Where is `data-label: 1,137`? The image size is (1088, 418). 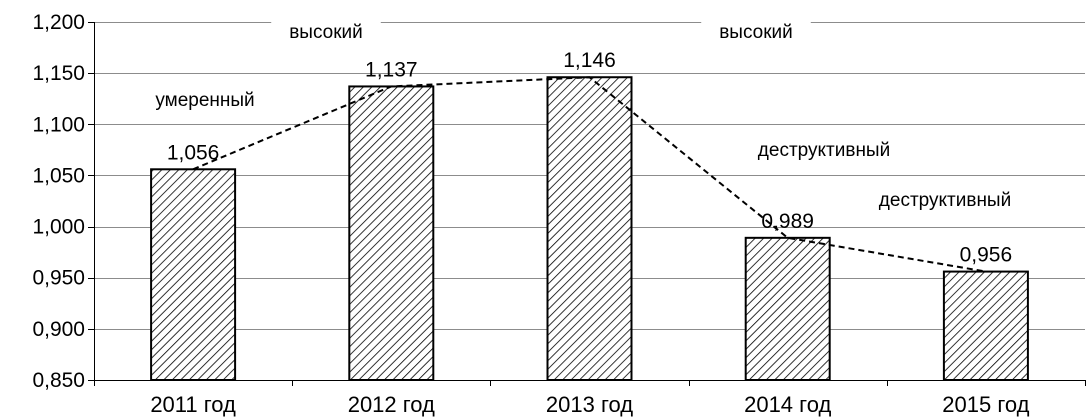
data-label: 1,137 is located at coordinates (391, 69).